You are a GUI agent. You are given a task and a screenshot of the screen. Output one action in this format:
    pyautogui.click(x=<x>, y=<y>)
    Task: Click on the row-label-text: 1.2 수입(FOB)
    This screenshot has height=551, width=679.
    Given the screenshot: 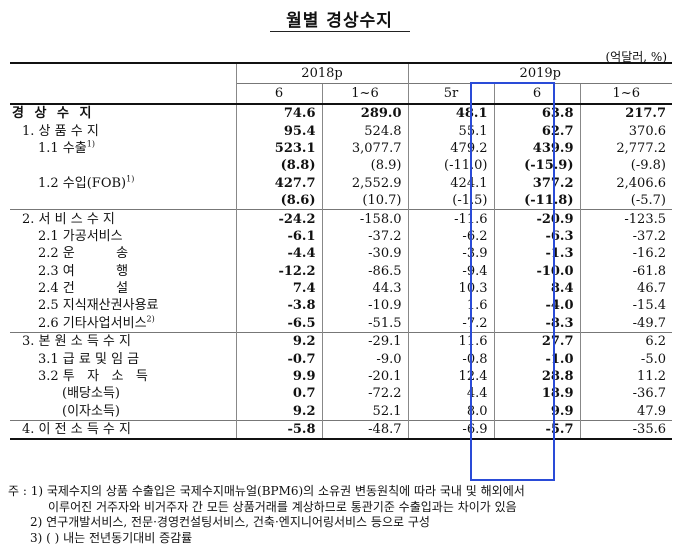 What is the action you would take?
    pyautogui.click(x=82, y=183)
    